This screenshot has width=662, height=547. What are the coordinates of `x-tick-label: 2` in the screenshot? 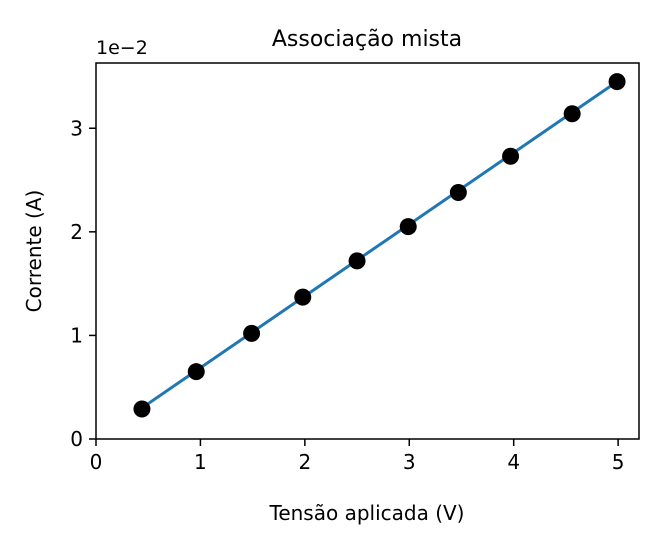 It's located at (304, 462).